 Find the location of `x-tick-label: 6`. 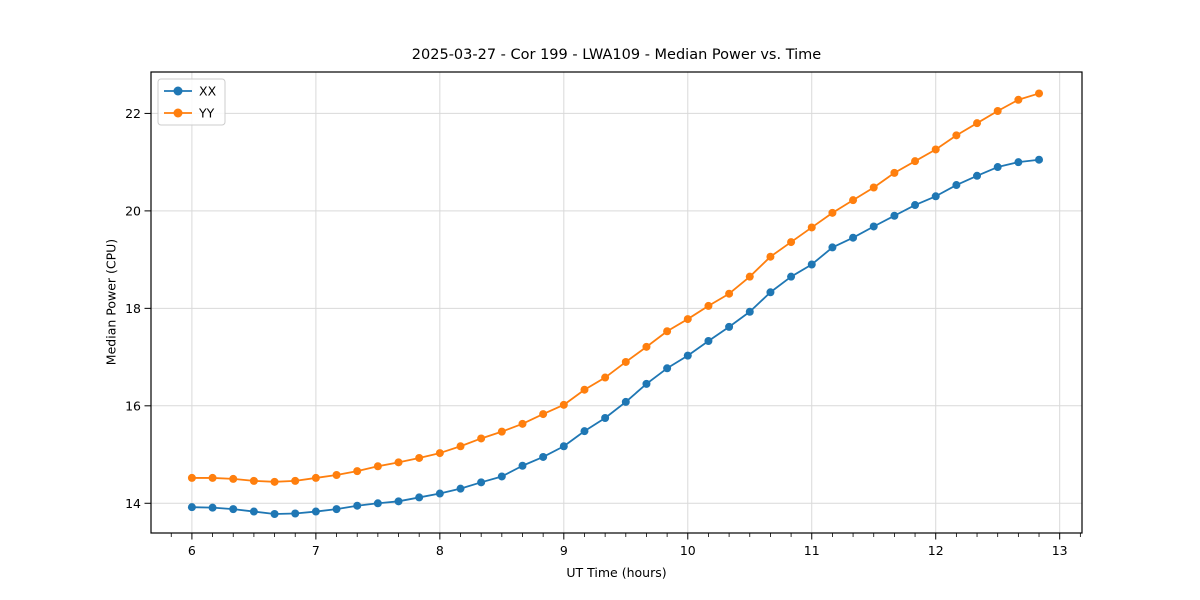

x-tick-label: 6 is located at coordinates (192, 550).